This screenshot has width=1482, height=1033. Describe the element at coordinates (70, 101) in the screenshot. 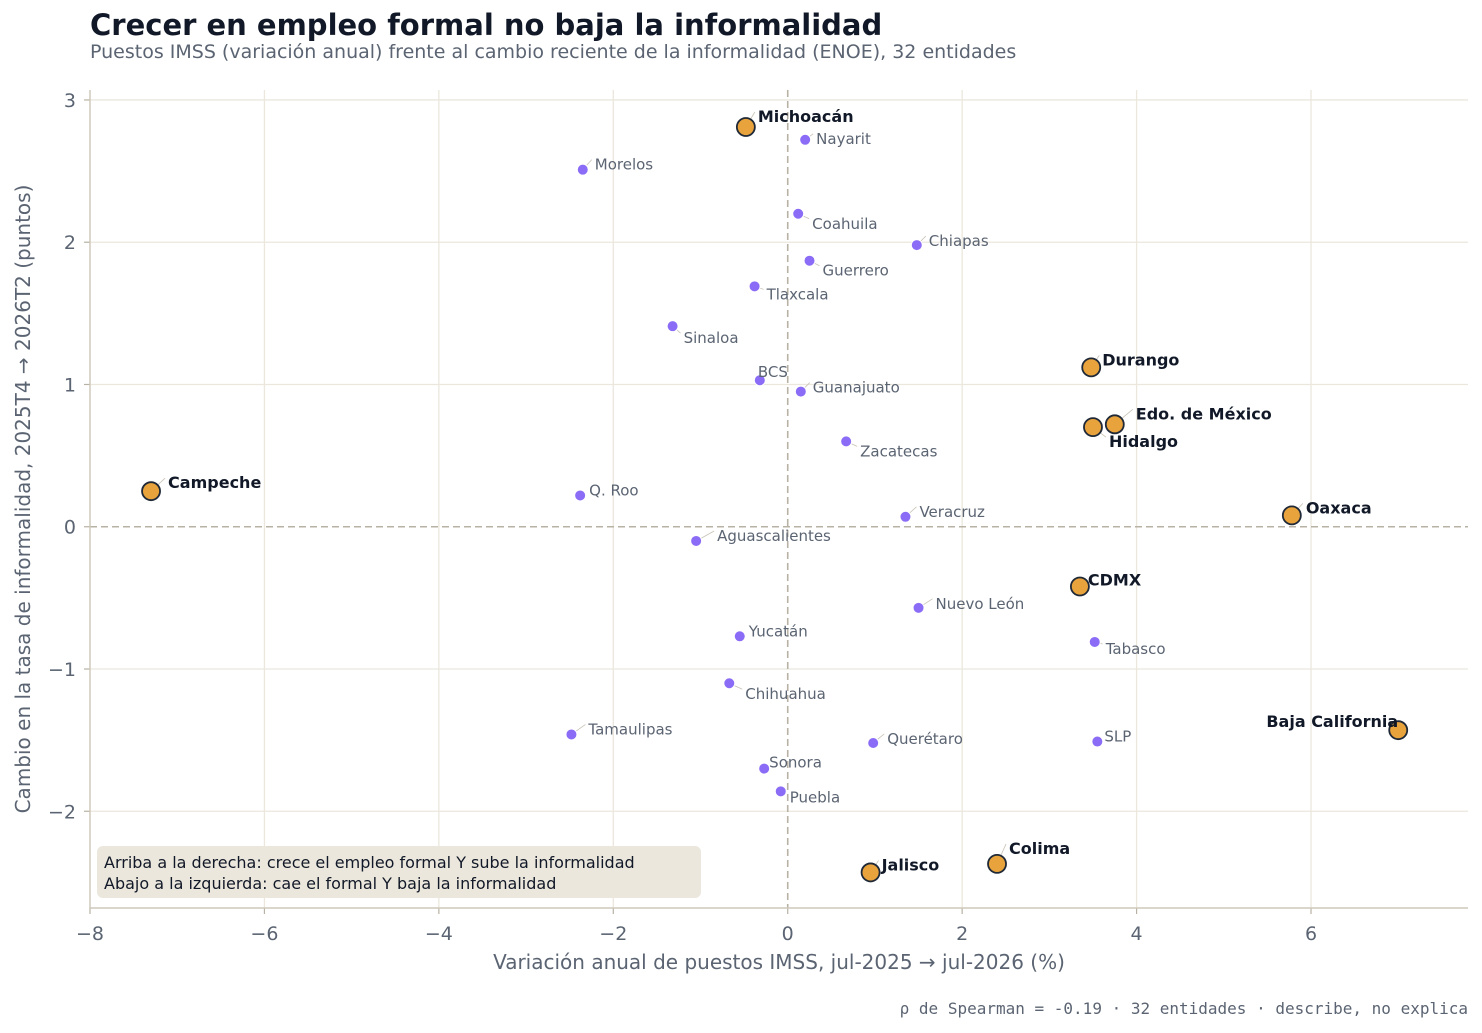

I see `y-tick-label: 3` at that location.